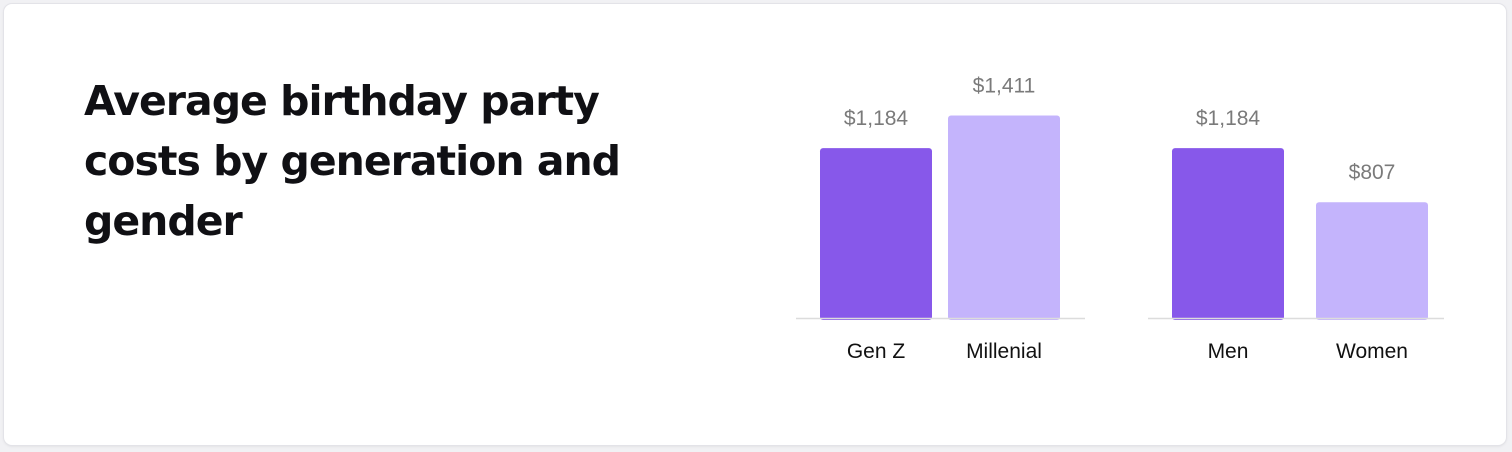 The height and width of the screenshot is (452, 1512). I want to click on category-label-women: Women, so click(1372, 351).